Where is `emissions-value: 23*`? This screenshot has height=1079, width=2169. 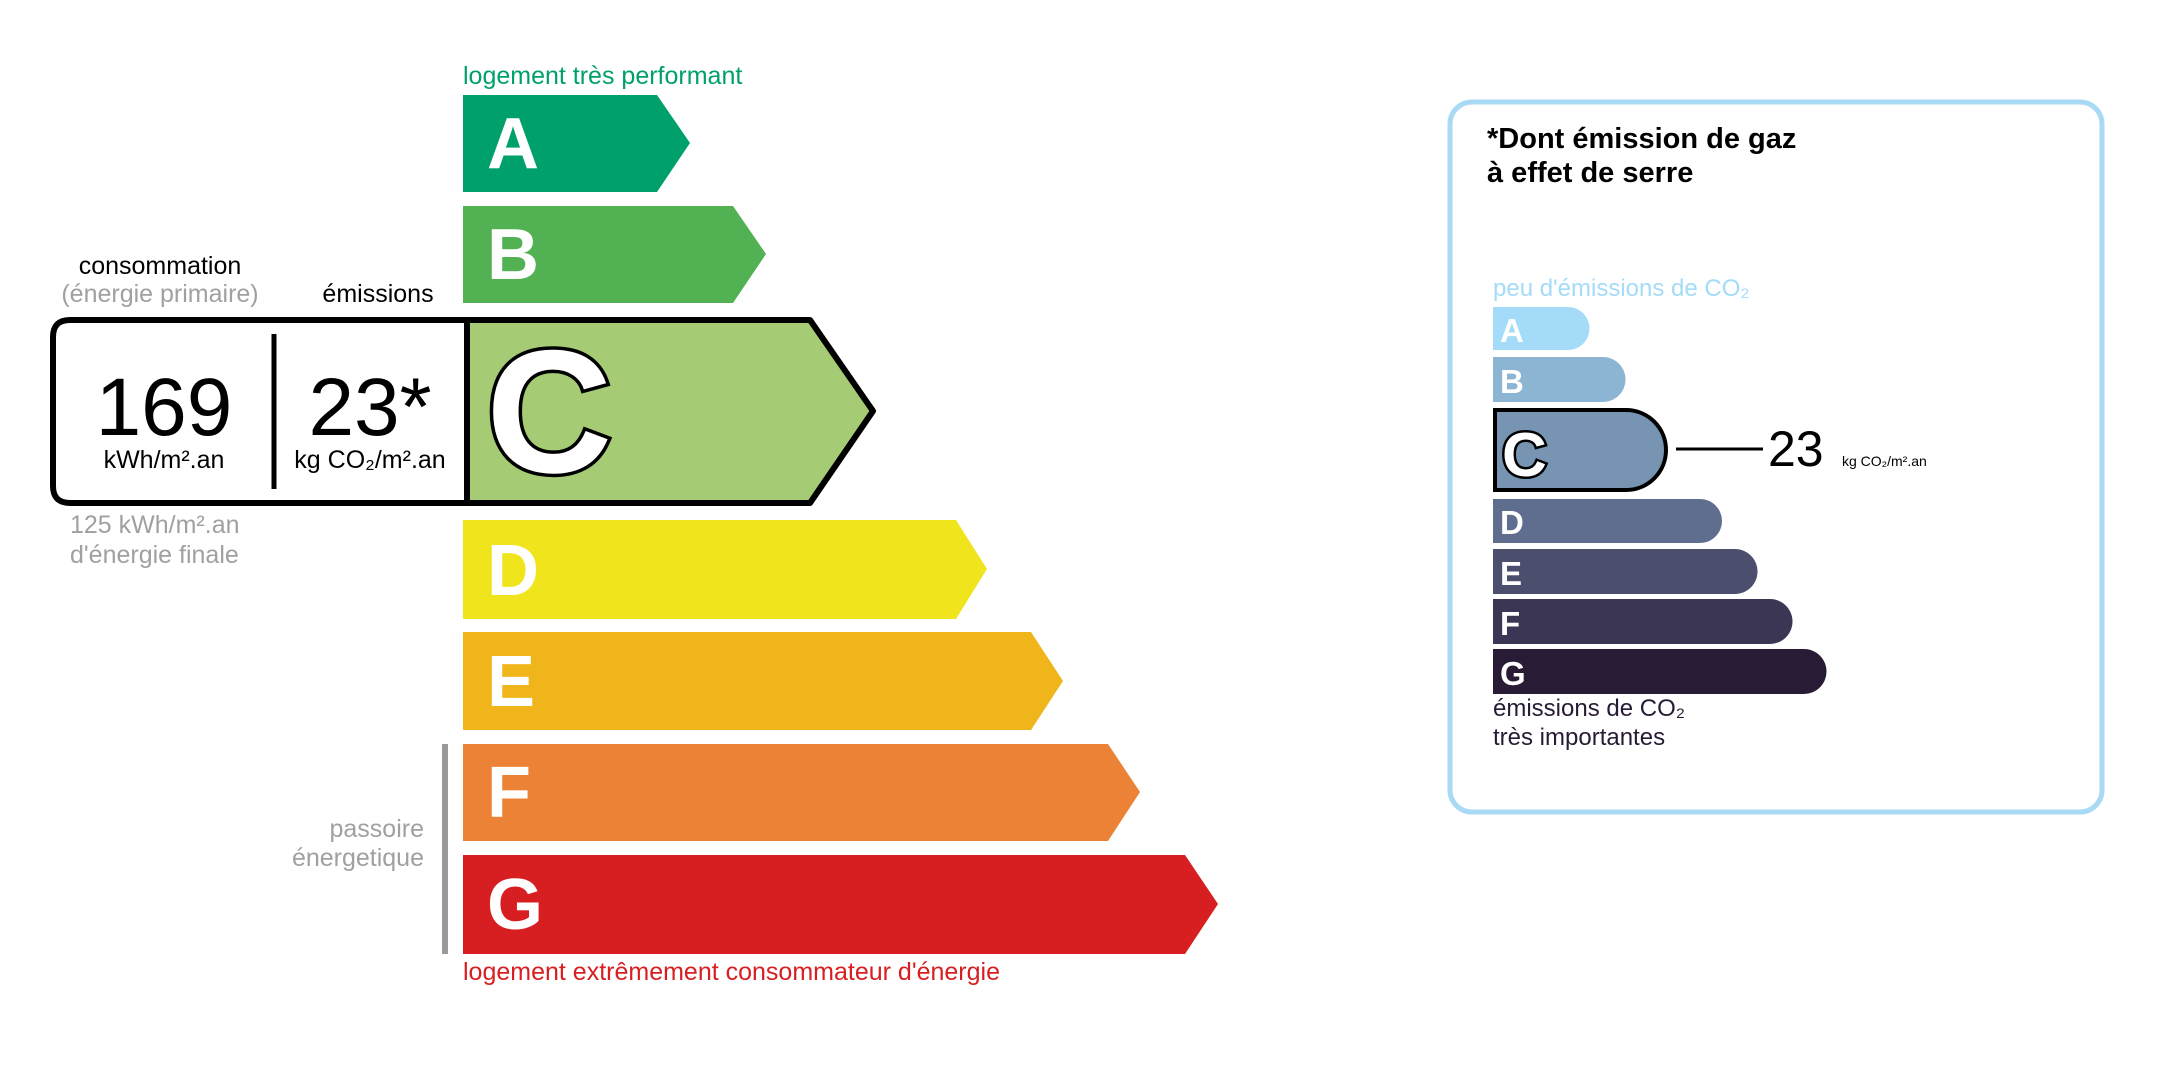 emissions-value: 23* is located at coordinates (369, 407).